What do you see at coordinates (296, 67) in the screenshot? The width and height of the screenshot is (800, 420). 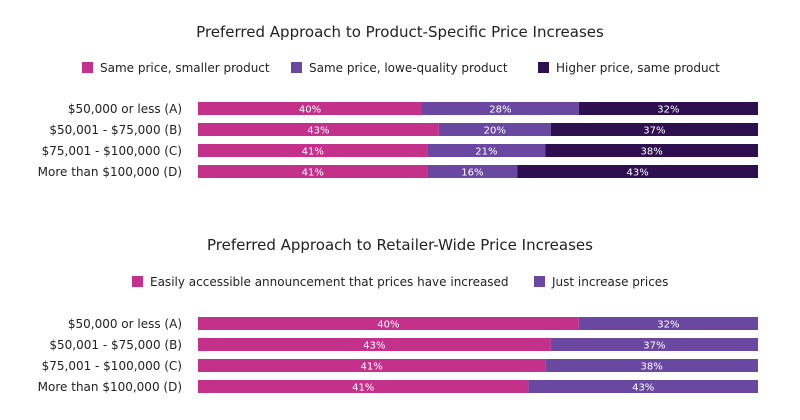 I see `legend-swatch-same-price-lowe-quality-product` at bounding box center [296, 67].